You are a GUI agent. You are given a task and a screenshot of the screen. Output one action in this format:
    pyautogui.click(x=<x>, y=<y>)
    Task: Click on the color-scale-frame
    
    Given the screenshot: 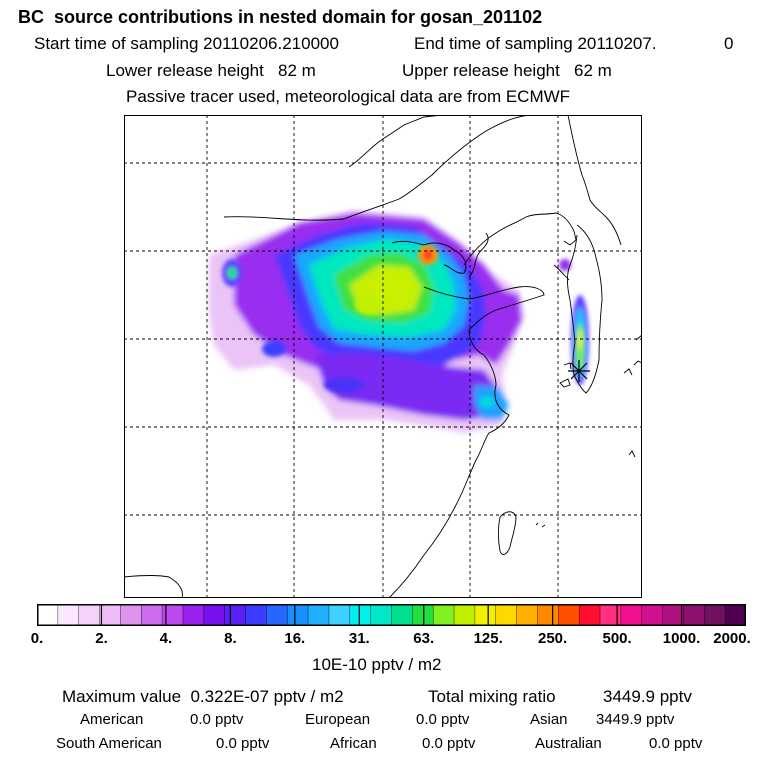 What is the action you would take?
    pyautogui.click(x=391, y=615)
    